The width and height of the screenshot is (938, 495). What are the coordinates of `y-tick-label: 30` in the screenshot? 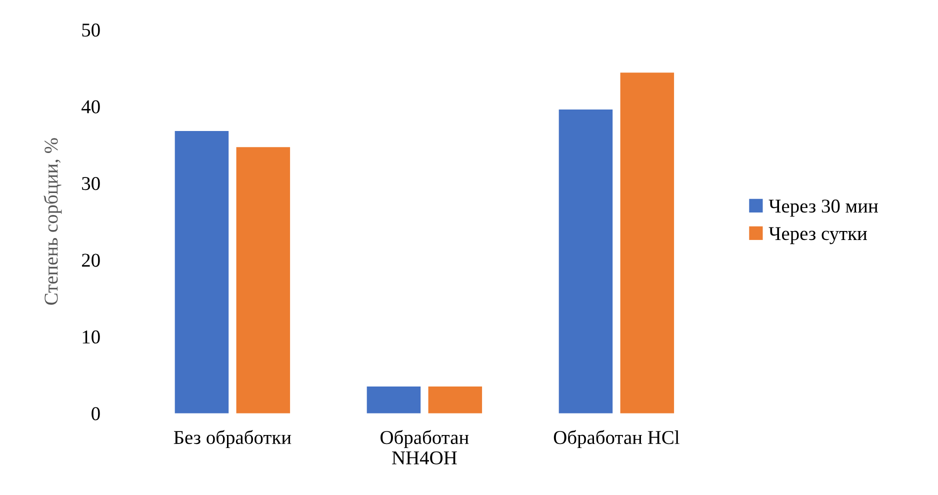 It's located at (91, 183).